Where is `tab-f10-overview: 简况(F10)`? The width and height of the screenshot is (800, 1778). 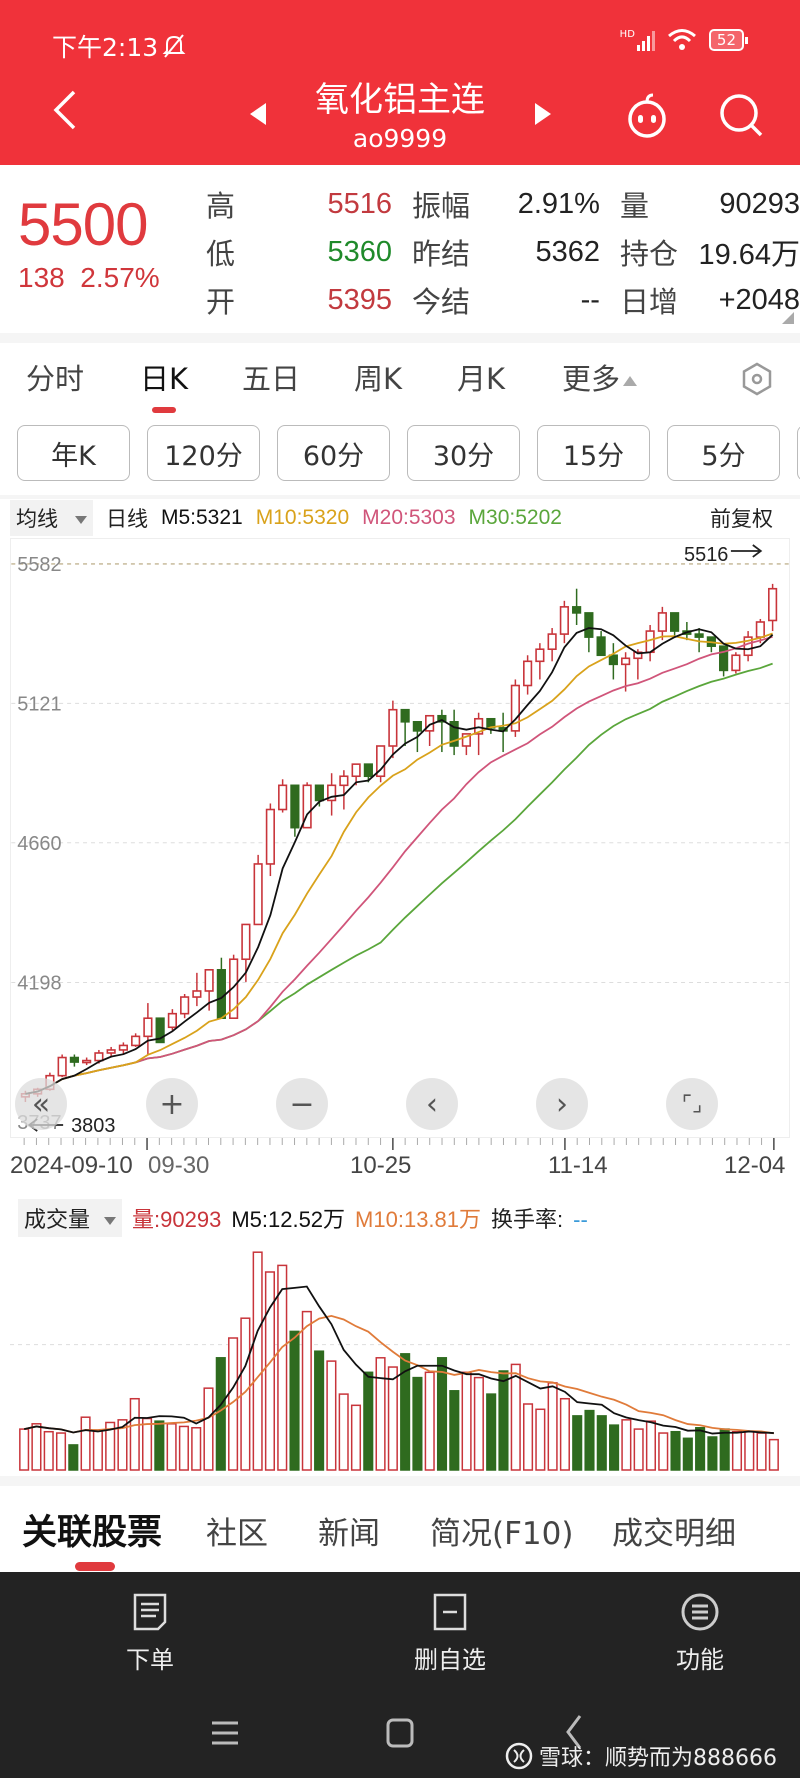
tab-f10-overview: 简况(F10) is located at coordinates (502, 1534).